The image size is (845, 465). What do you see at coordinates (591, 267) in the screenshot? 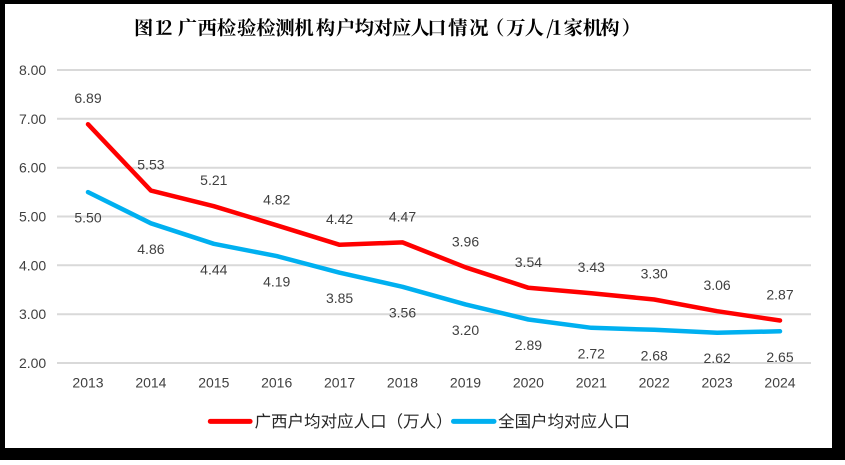
I see `svg-text: 3.43` at bounding box center [591, 267].